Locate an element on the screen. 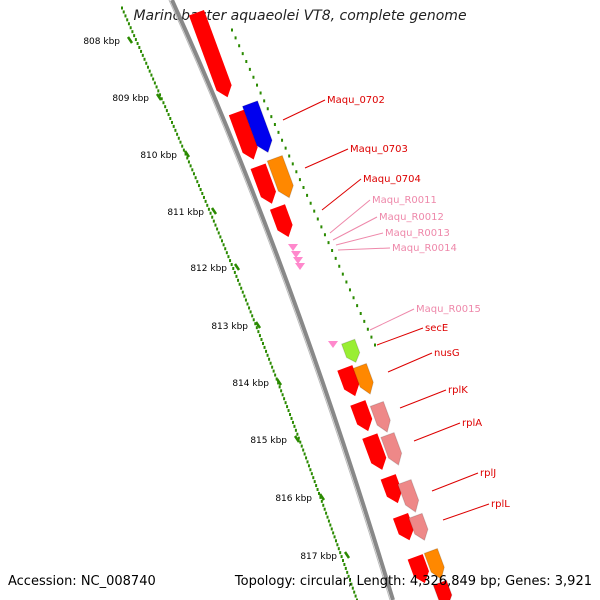 The width and height of the screenshot is (600, 600). gene-label: nusG is located at coordinates (447, 353).